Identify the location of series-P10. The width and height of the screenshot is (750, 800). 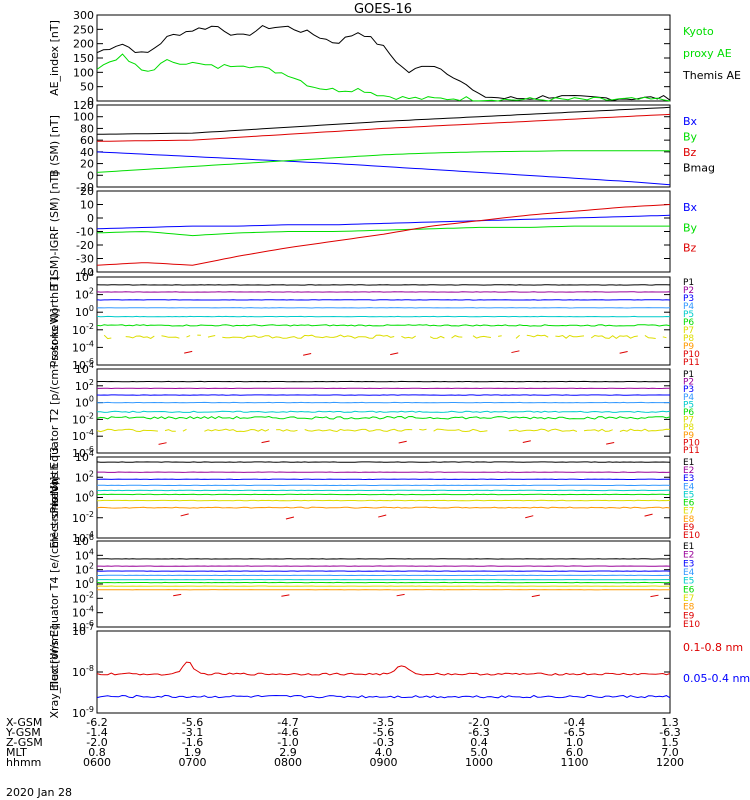
(386, 442).